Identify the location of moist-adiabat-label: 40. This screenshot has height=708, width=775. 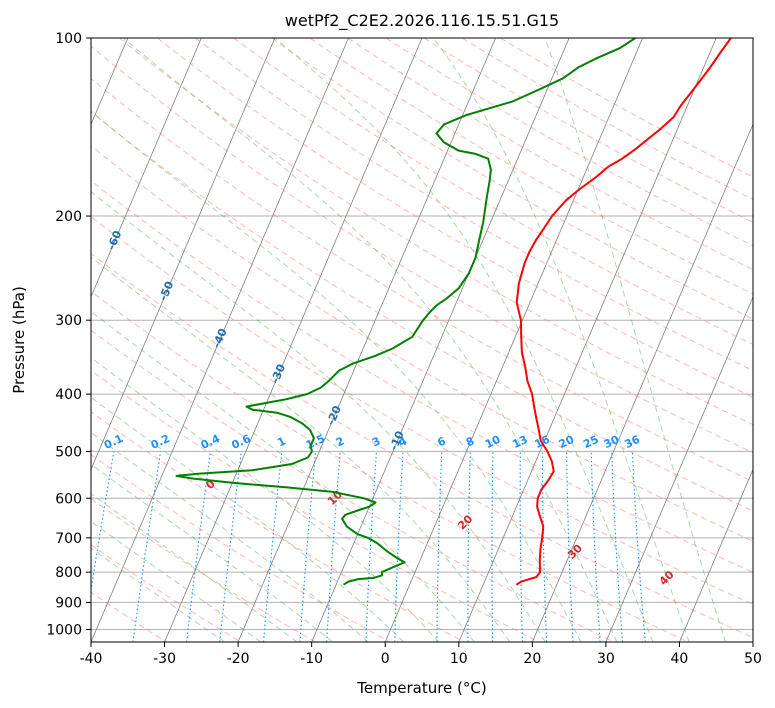
(667, 578).